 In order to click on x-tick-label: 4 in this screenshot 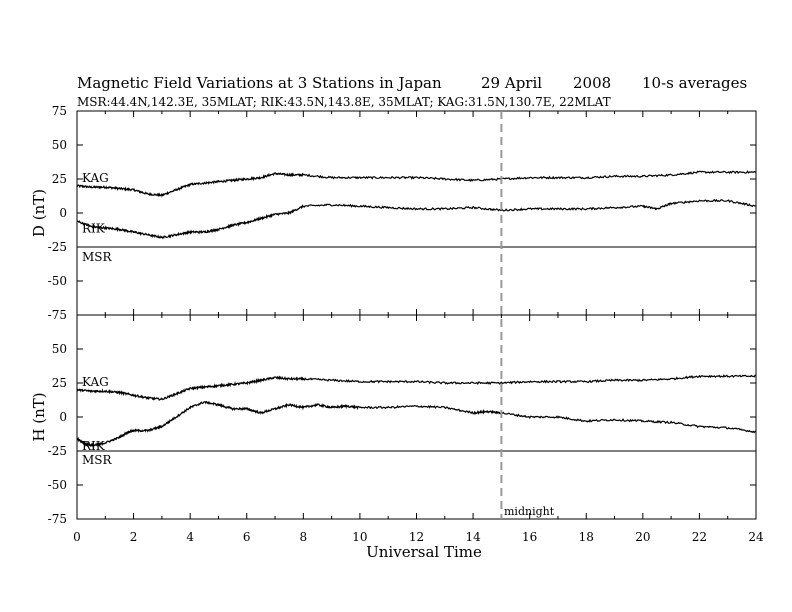, I will do `click(190, 537)`.